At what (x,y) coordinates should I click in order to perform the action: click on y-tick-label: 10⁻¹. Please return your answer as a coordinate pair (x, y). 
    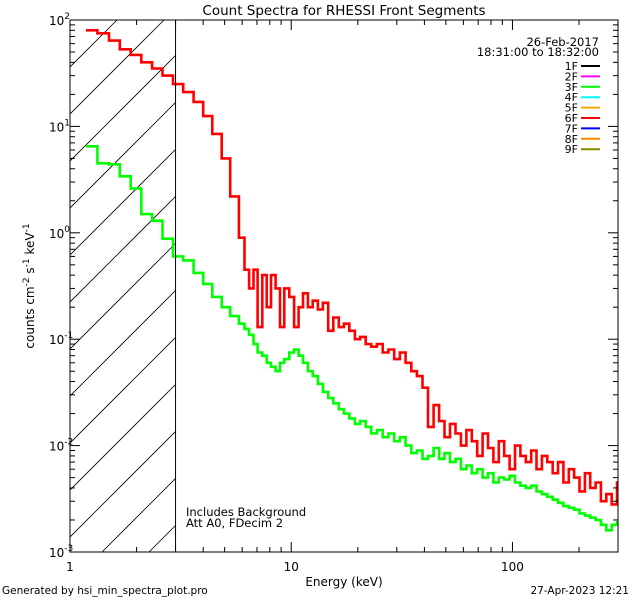
    Looking at the image, I should click on (61, 339).